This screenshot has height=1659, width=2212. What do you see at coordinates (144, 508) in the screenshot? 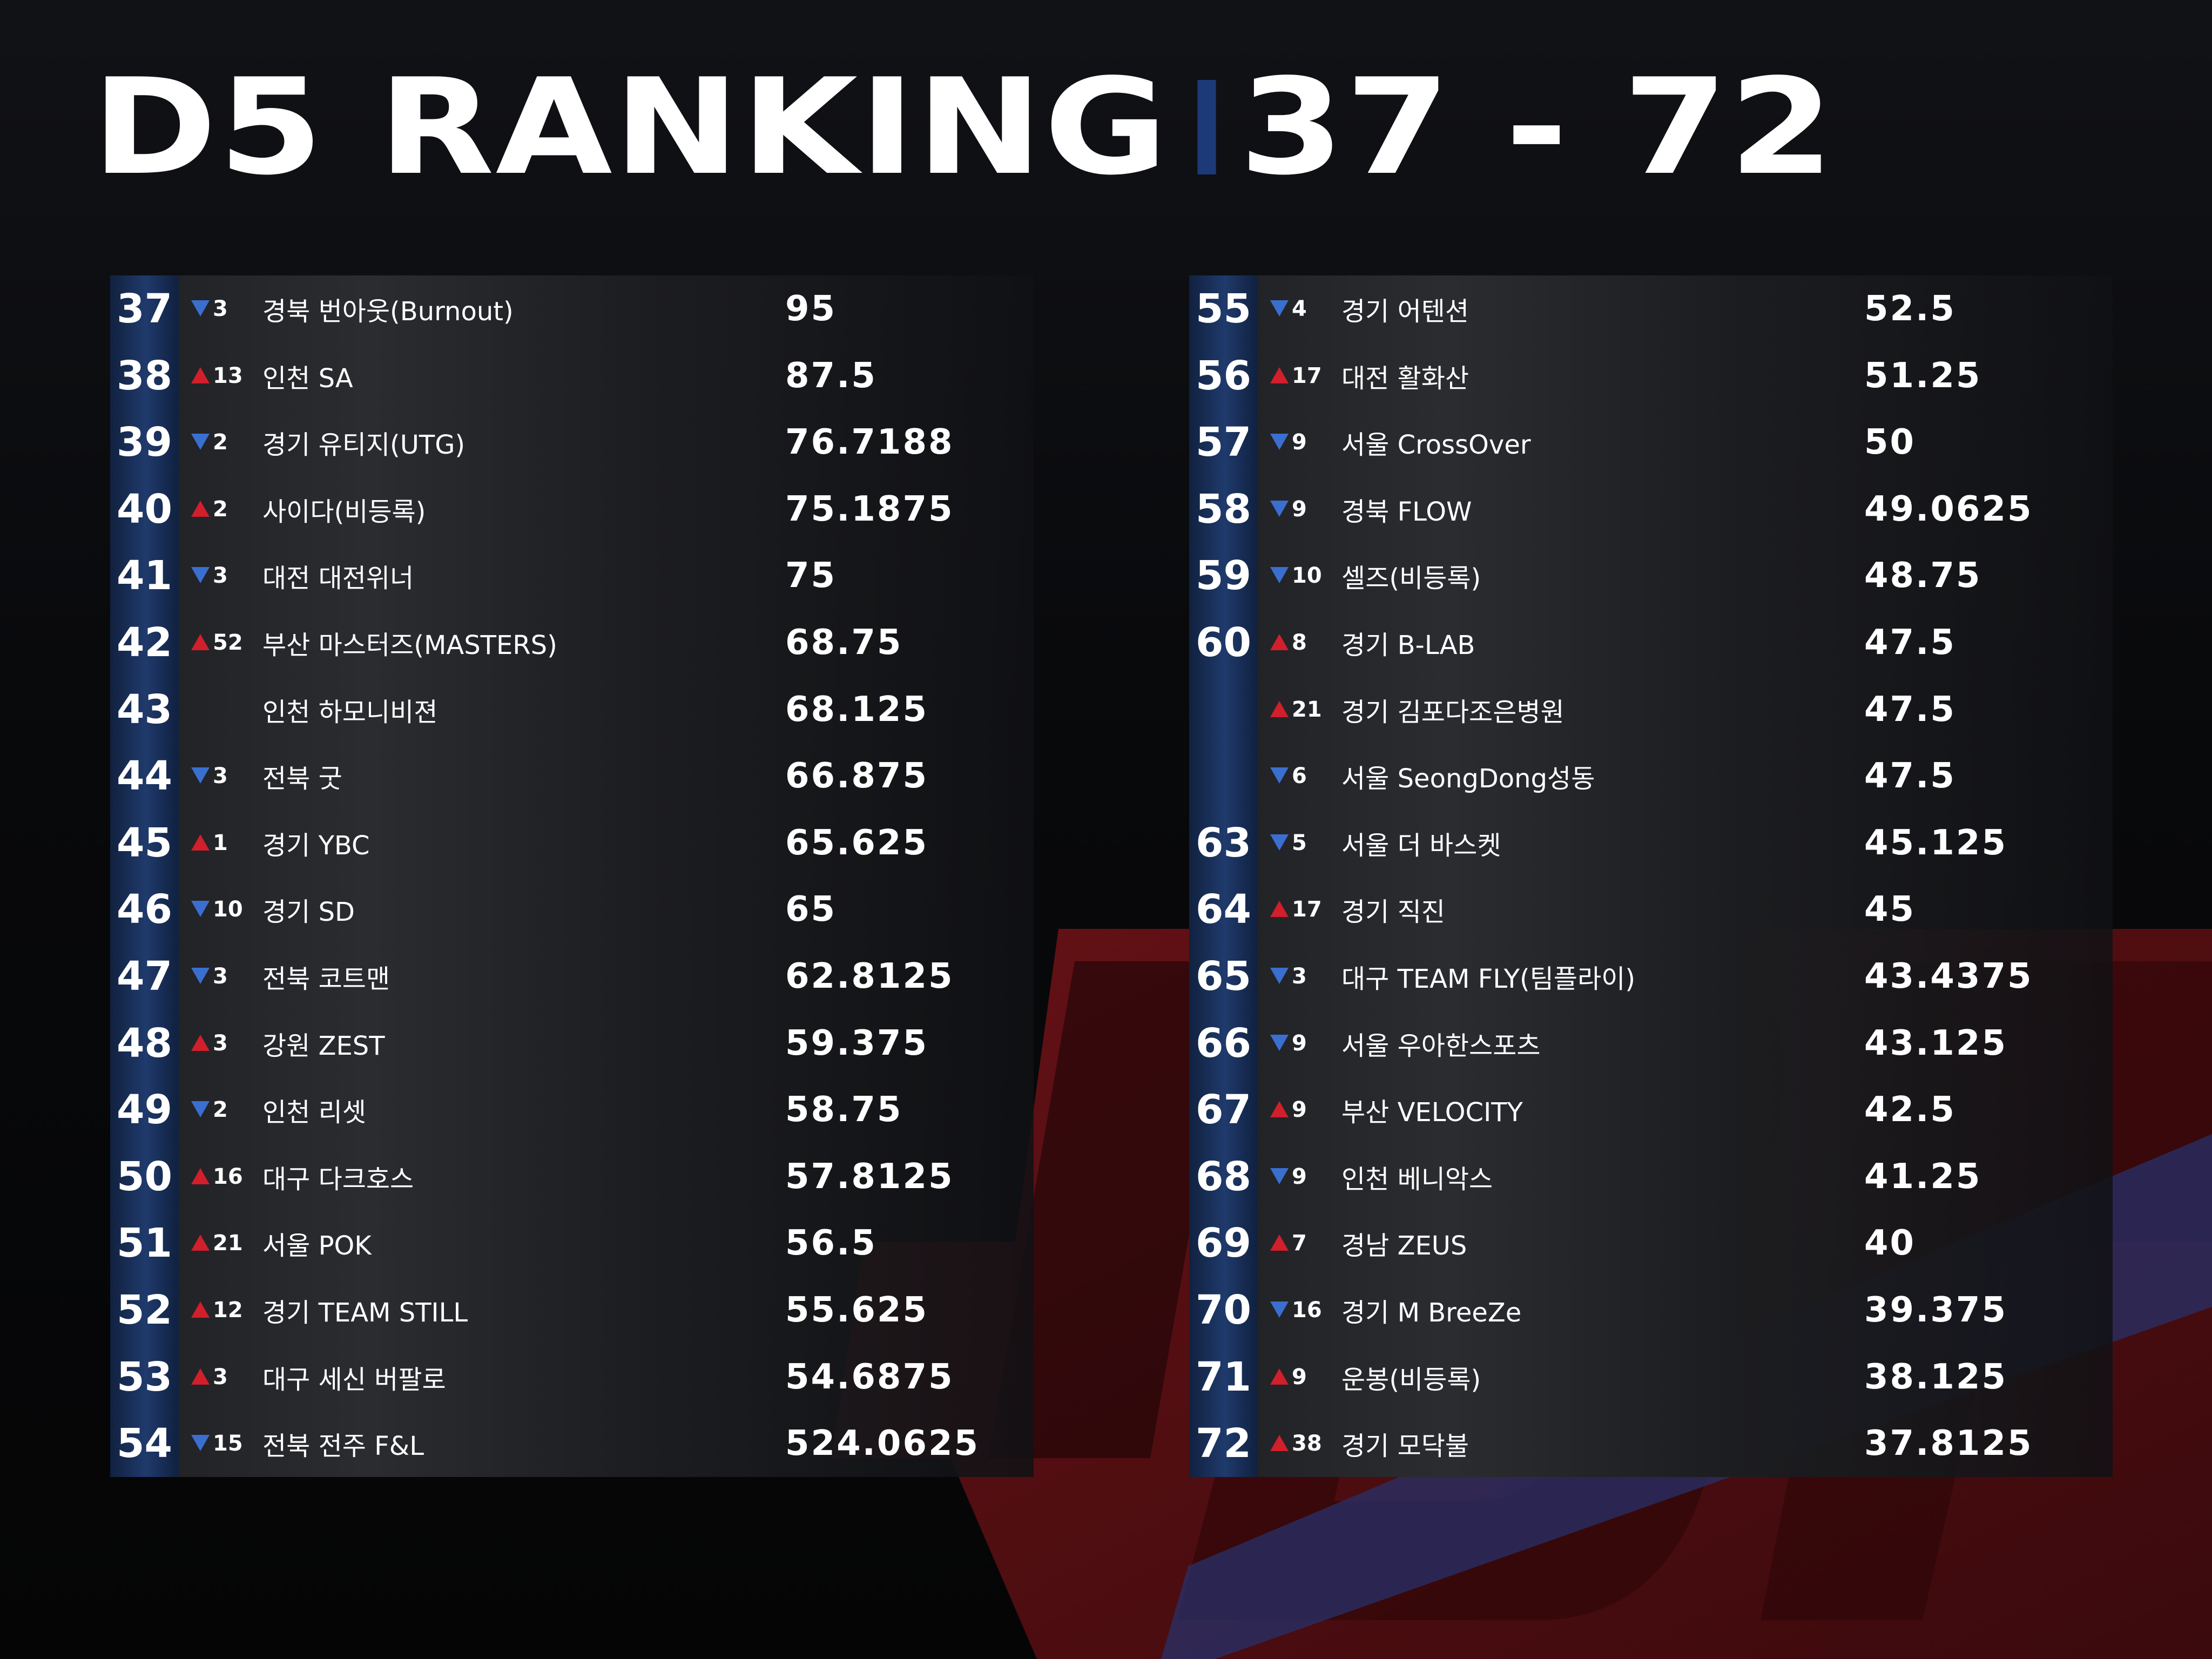
I see `rank-number: 40` at bounding box center [144, 508].